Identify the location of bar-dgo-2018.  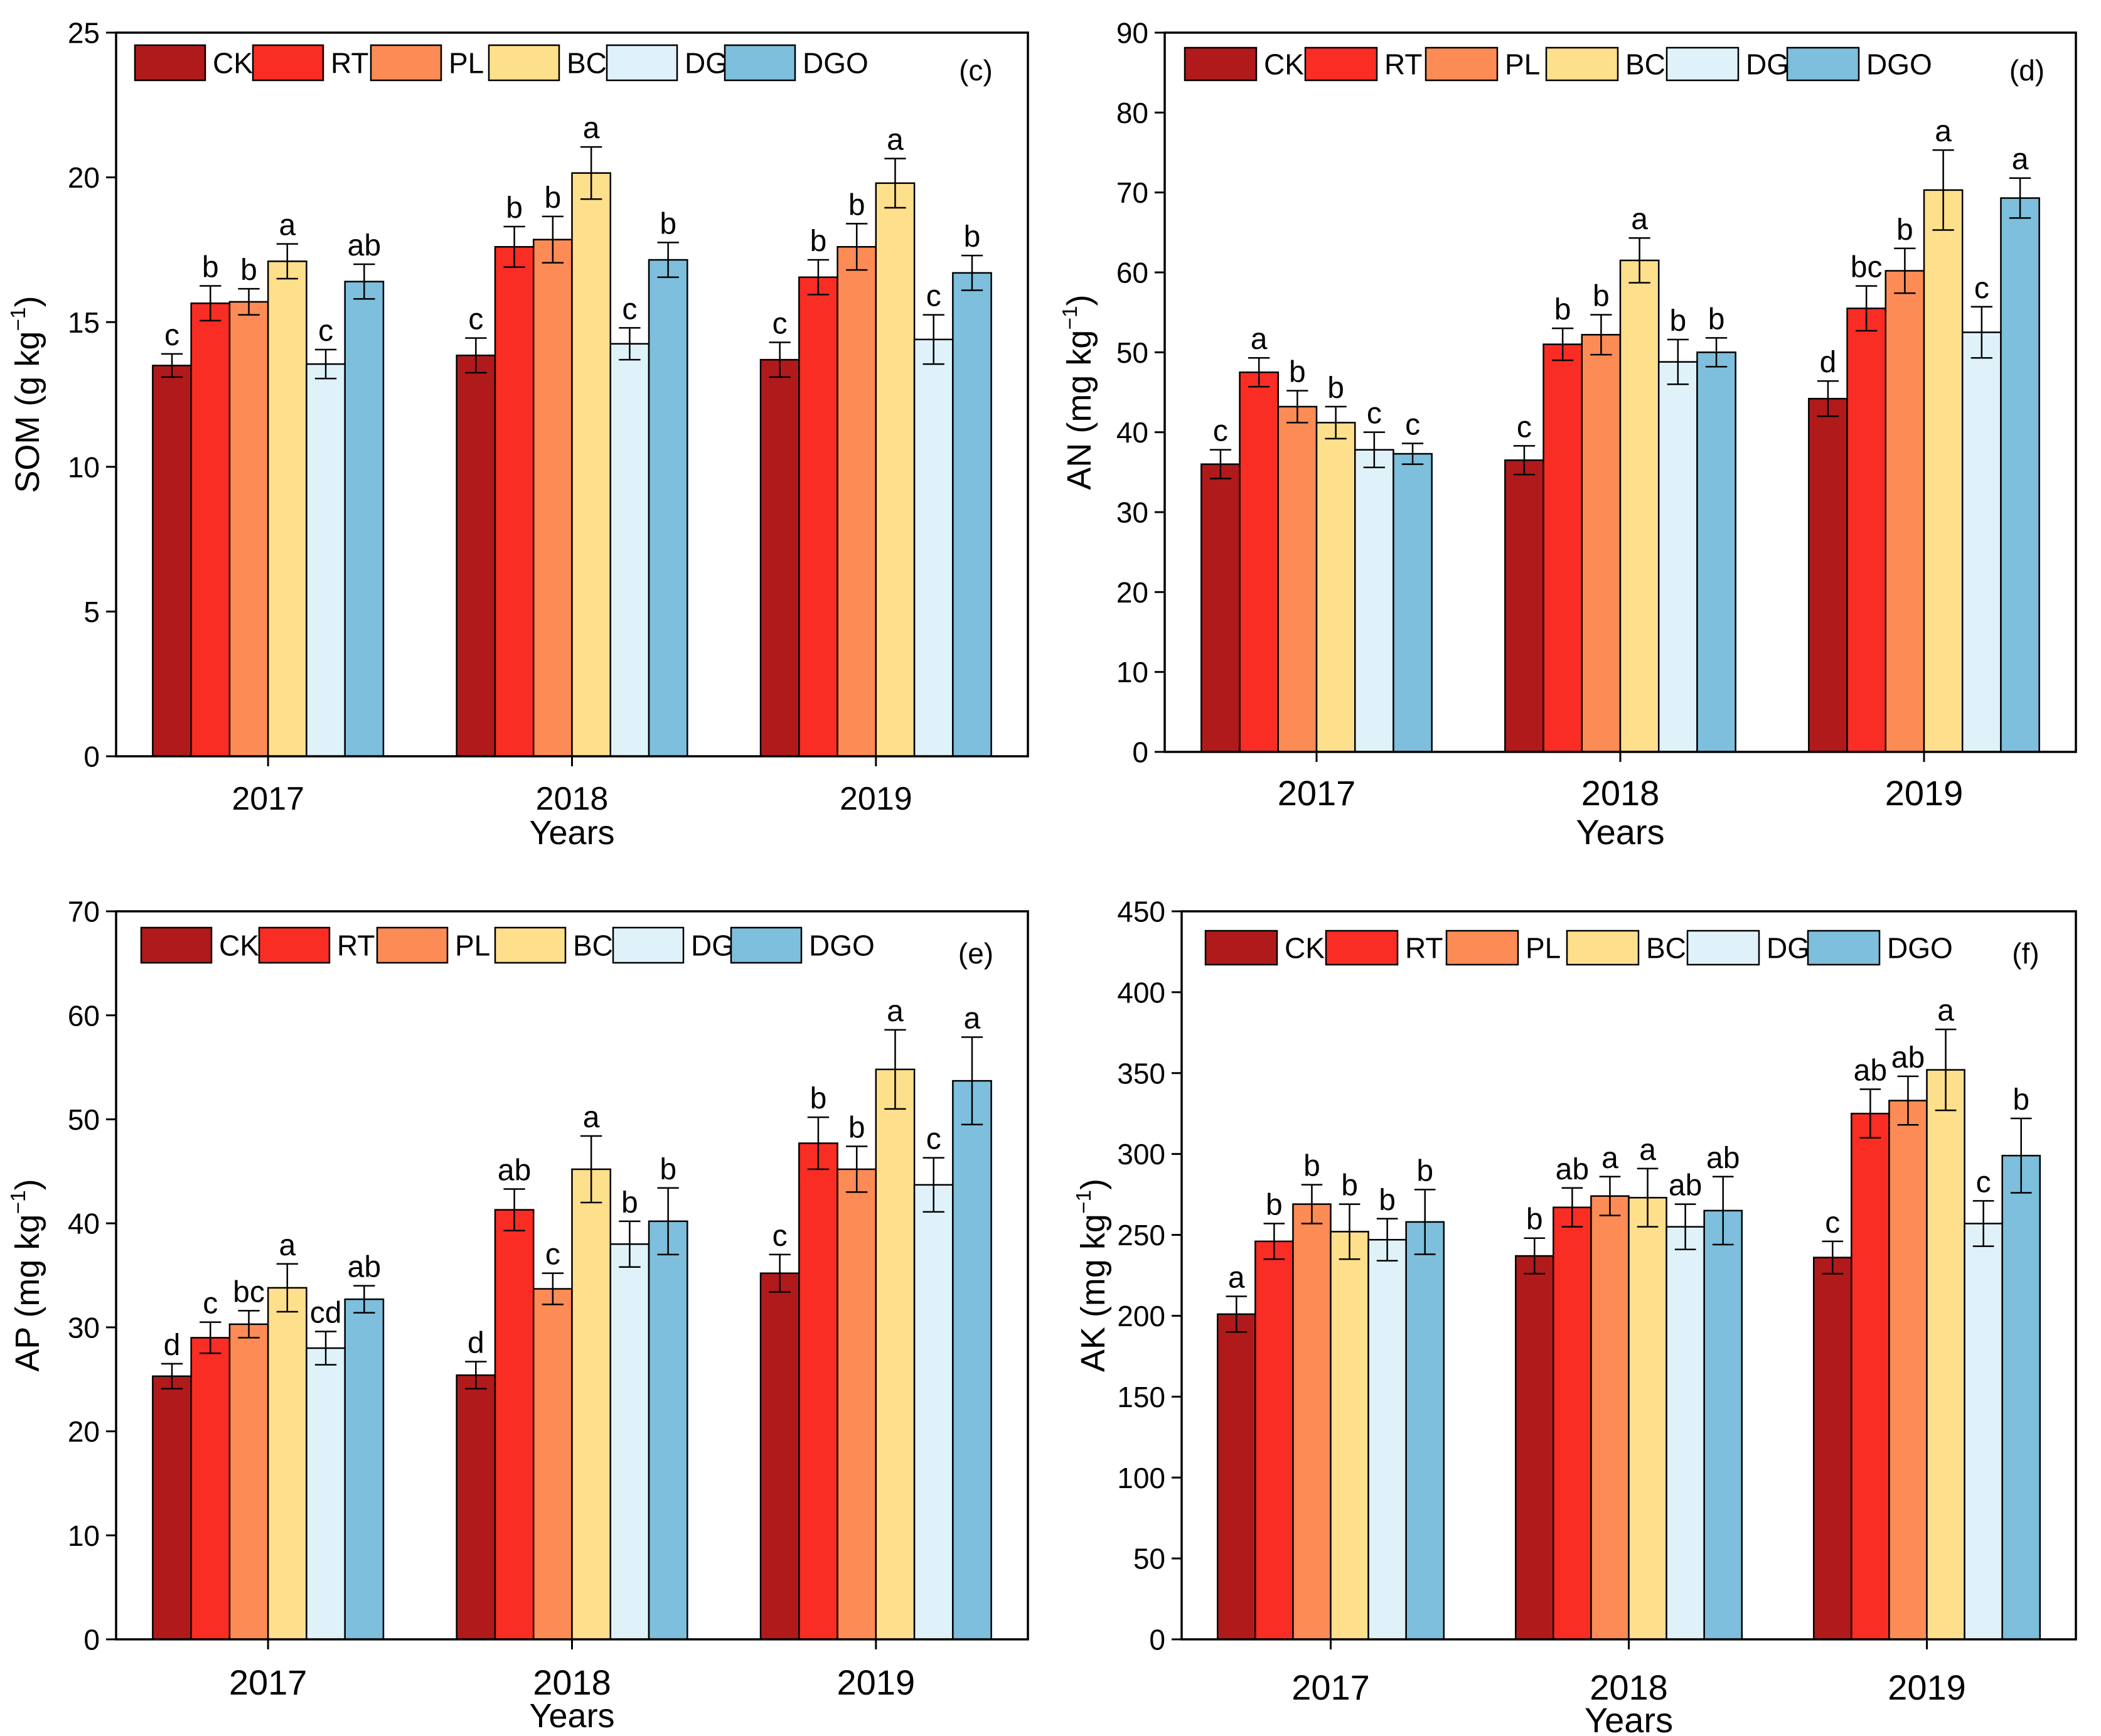
(1716, 552).